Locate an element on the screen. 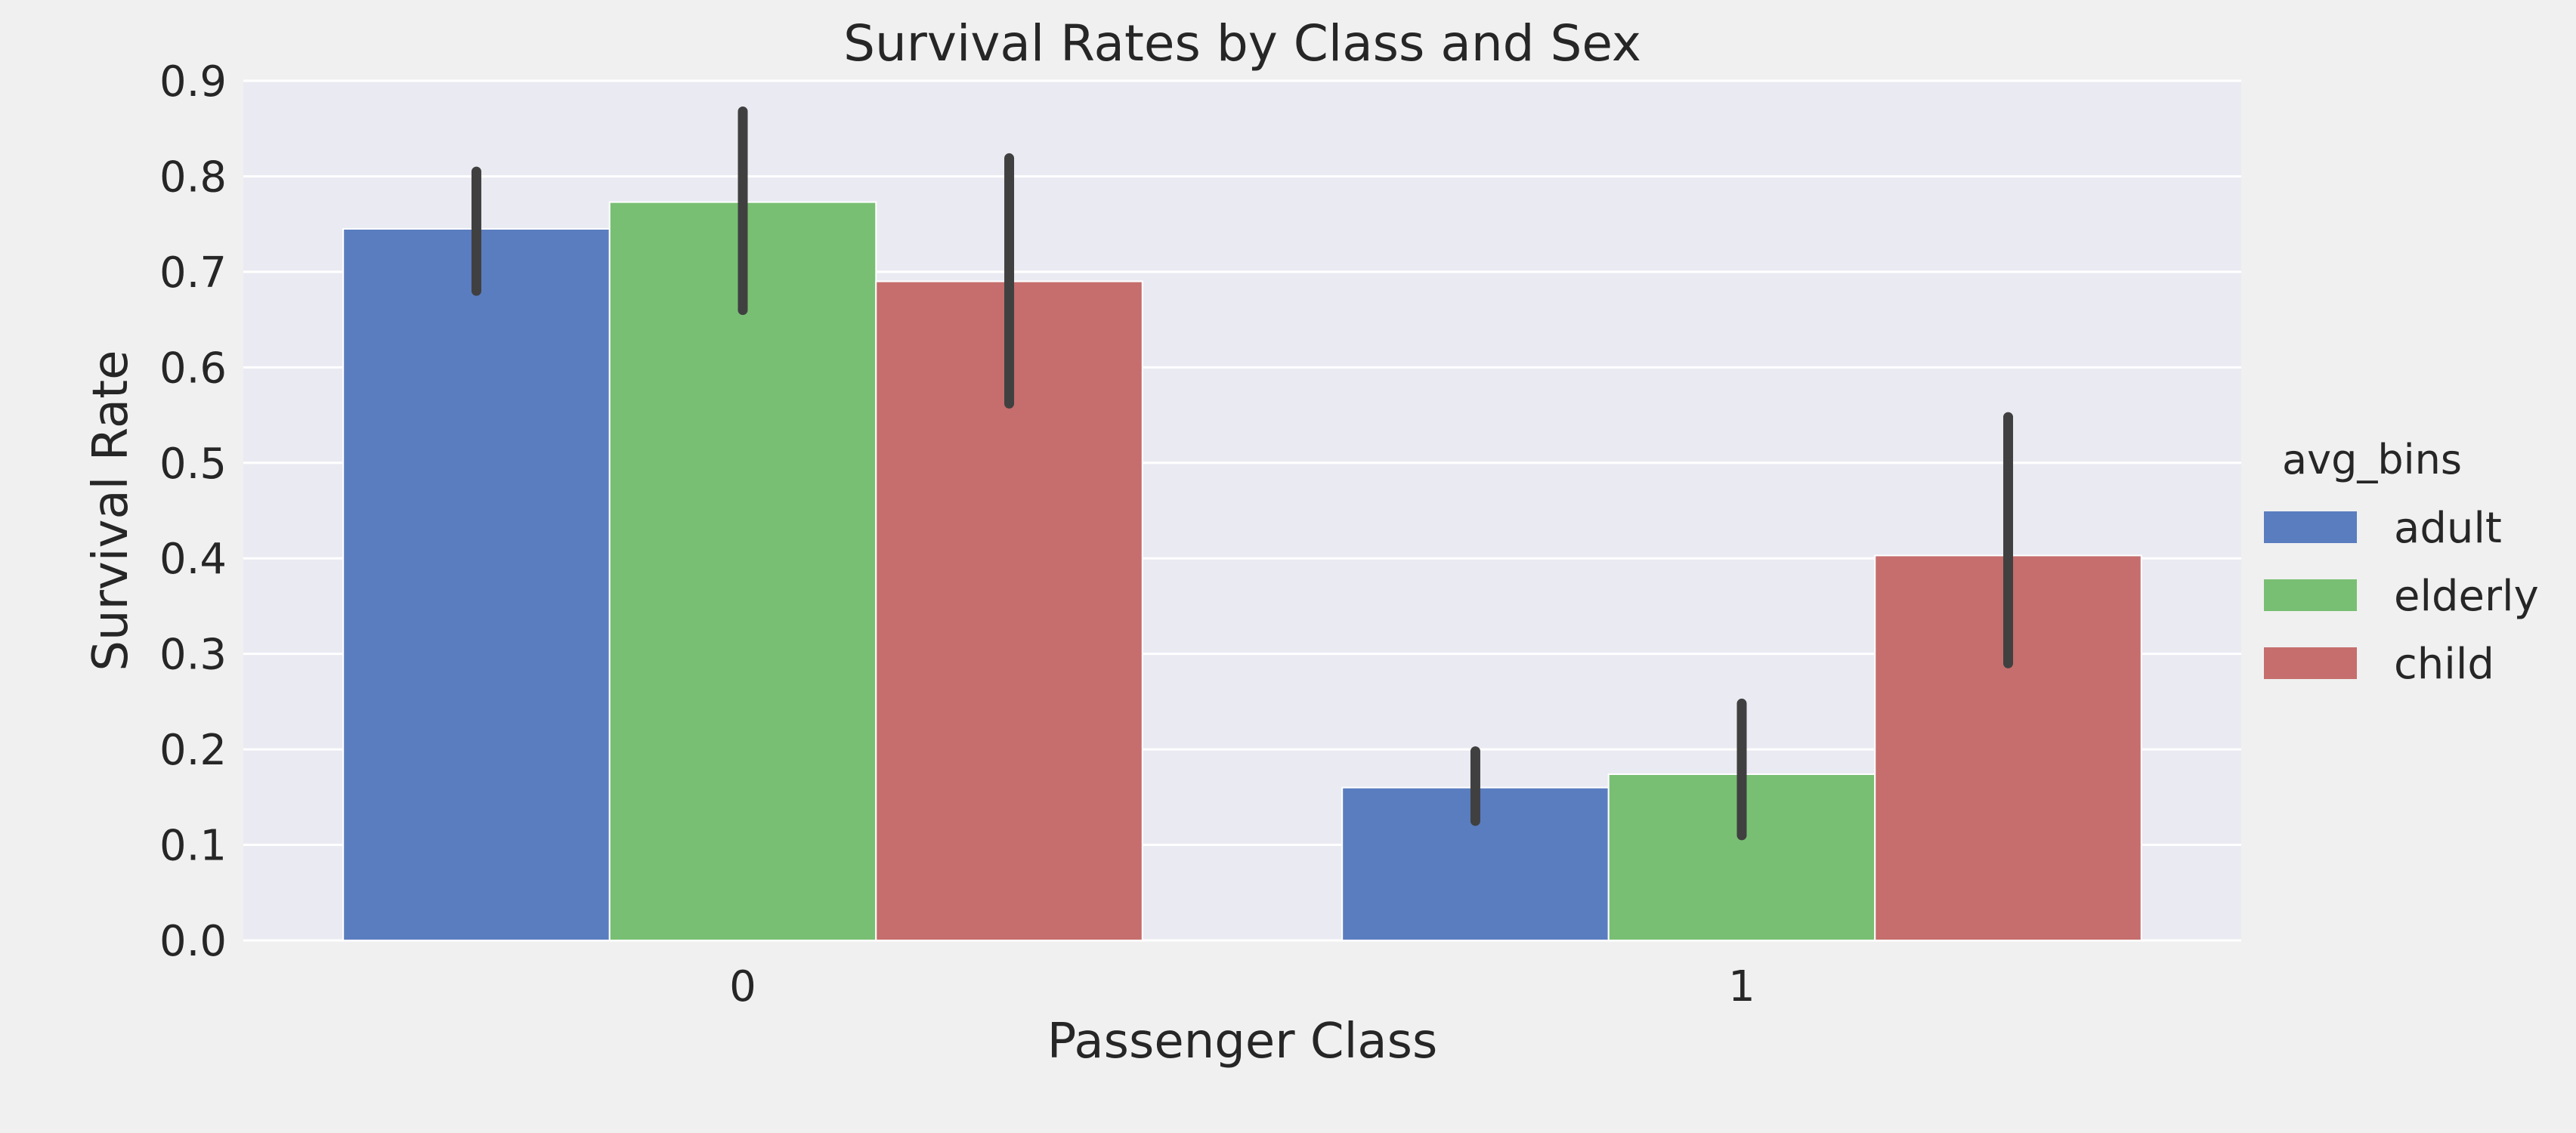 The image size is (2576, 1133). legend-title: avg_bins is located at coordinates (2372, 459).